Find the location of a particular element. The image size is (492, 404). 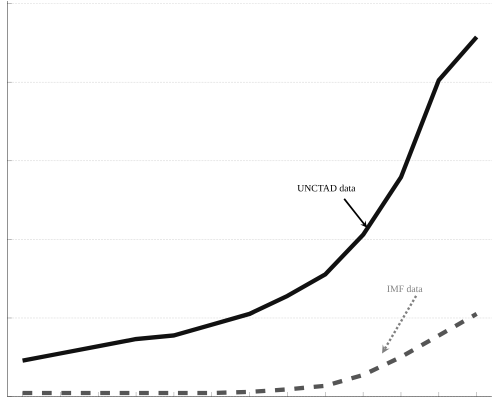

annotation: UNCTAD data is located at coordinates (326, 188).